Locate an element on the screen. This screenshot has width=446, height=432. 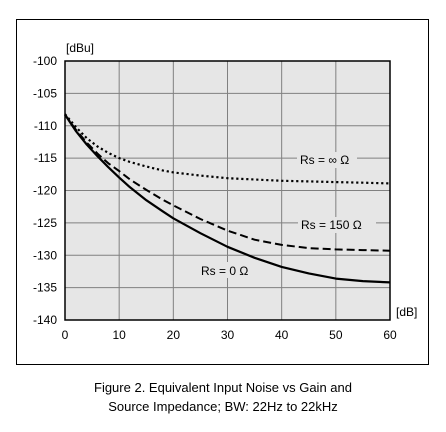
x-tick-labels: 0 10 20 30 40 50 60 is located at coordinates (229, 335).